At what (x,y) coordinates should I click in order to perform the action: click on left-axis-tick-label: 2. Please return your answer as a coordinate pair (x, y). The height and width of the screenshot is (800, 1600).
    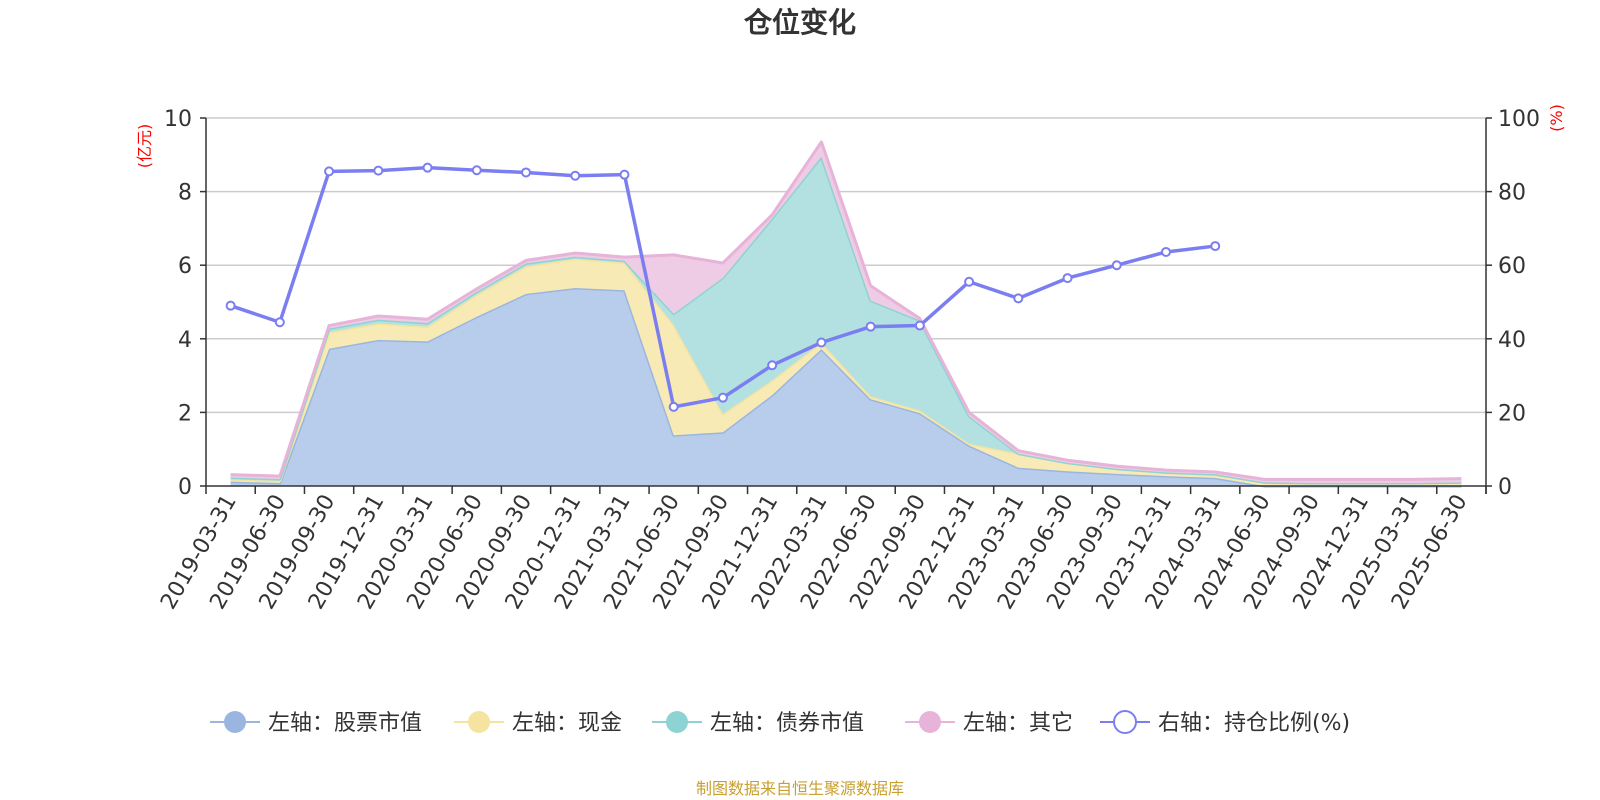
    Looking at the image, I should click on (185, 413).